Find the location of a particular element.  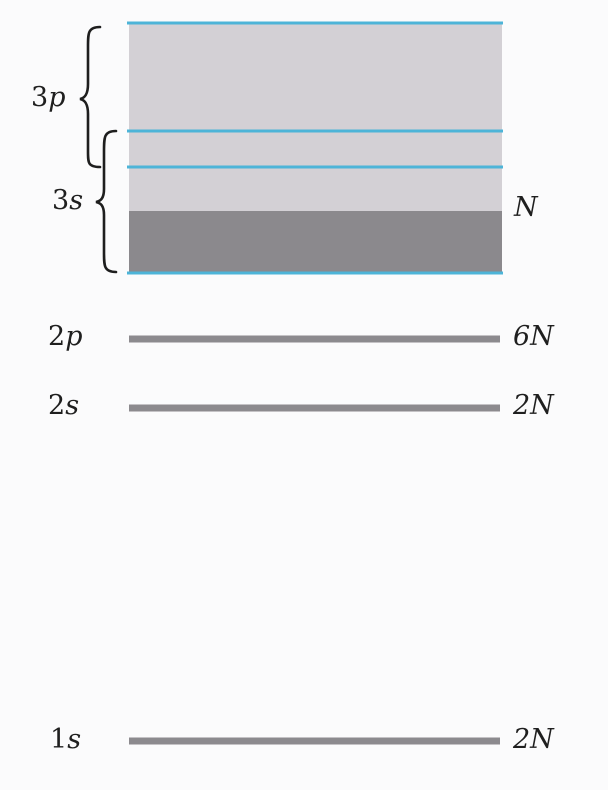

label-2p: 2p is located at coordinates (65, 336).